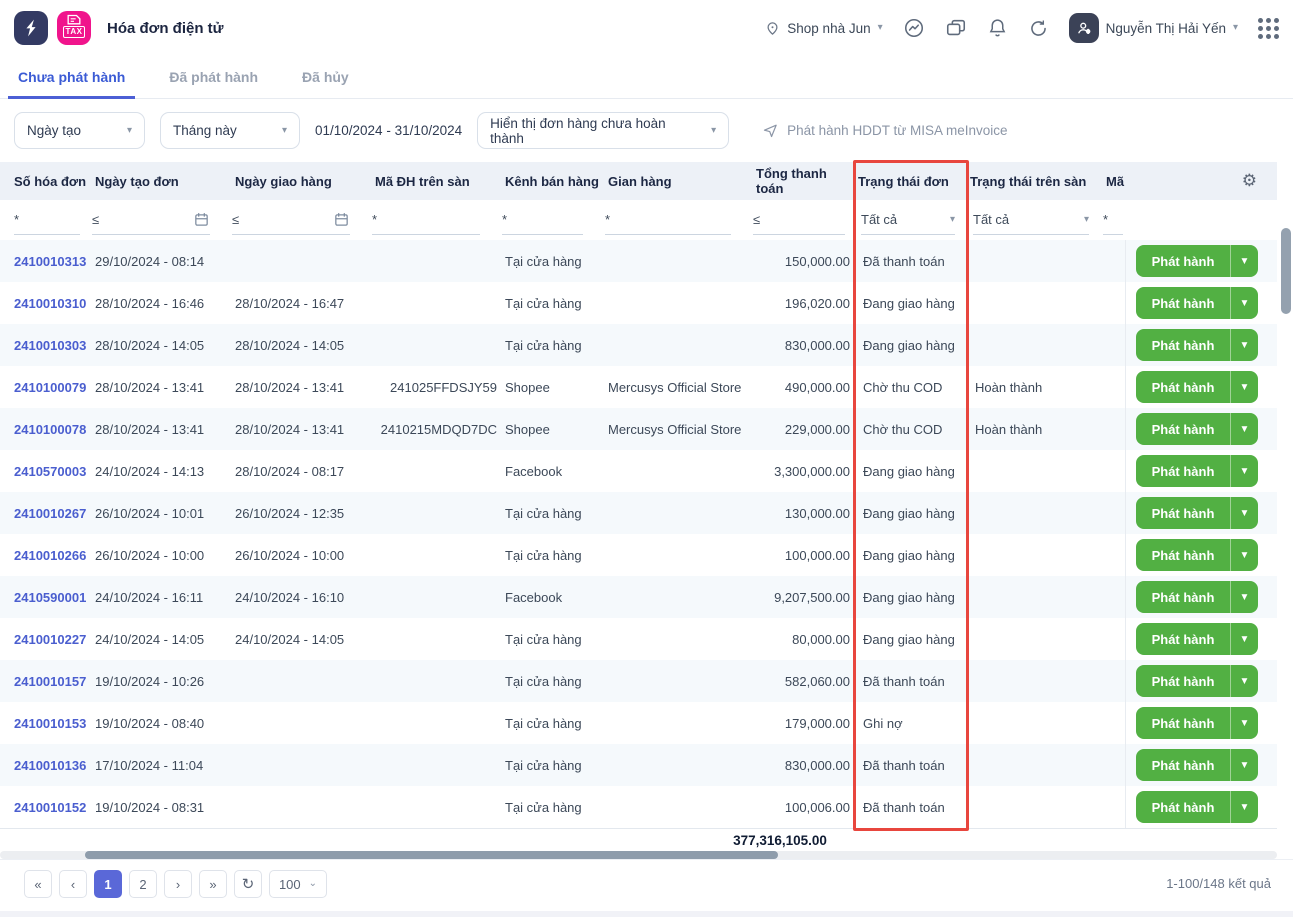 The width and height of the screenshot is (1293, 917). I want to click on tab-da-phat-hanh: Đã phát hành, so click(214, 77).